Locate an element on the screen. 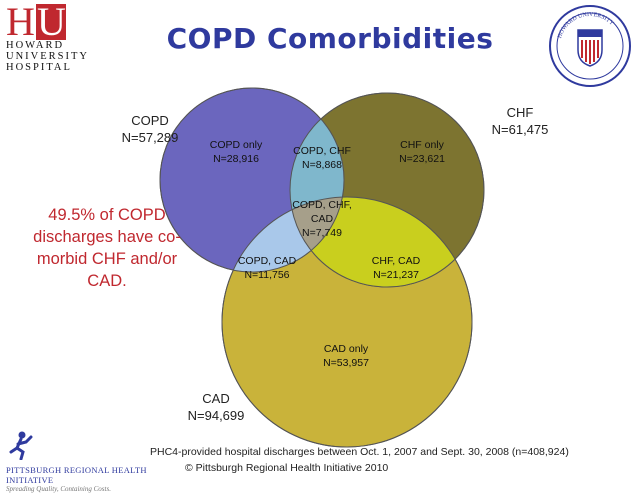 Image resolution: width=638 pixels, height=493 pixels. copd-only-count: N=28,916 is located at coordinates (236, 159).